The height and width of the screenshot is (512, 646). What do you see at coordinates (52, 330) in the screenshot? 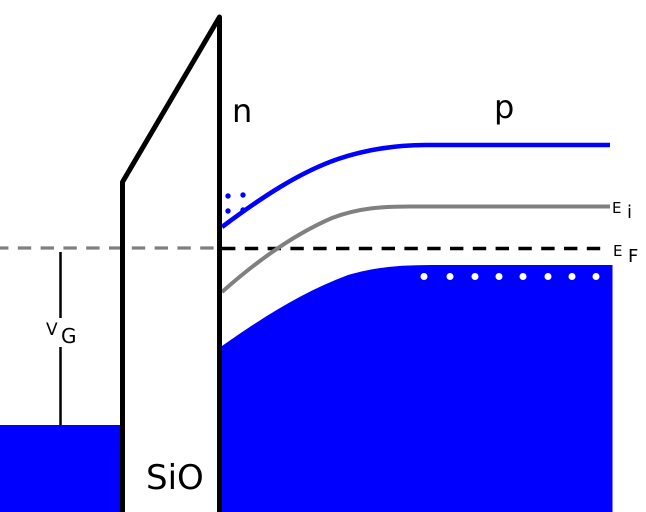
I see `gate-voltage-label: V` at bounding box center [52, 330].